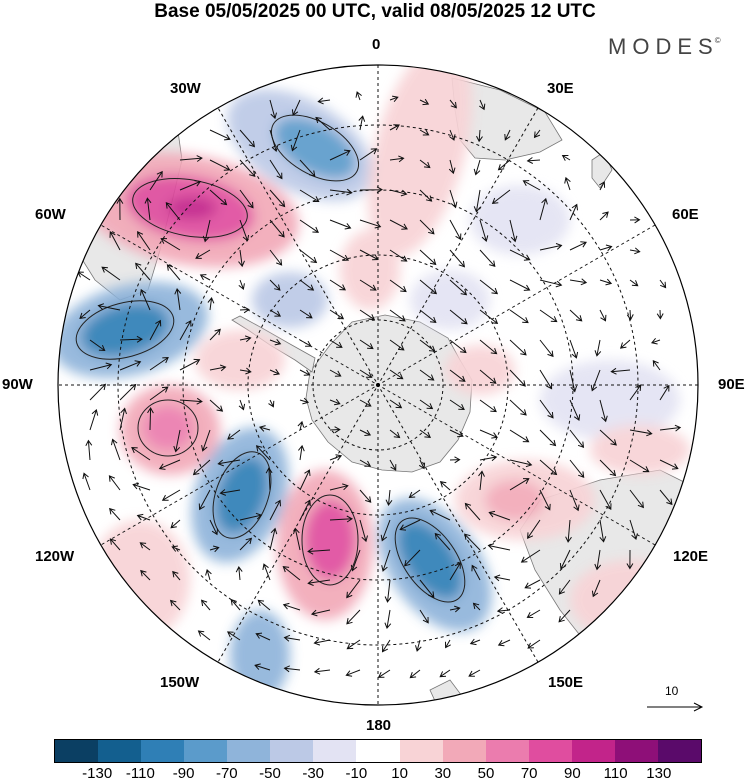  I want to click on arrow-right-icon, so click(675, 707).